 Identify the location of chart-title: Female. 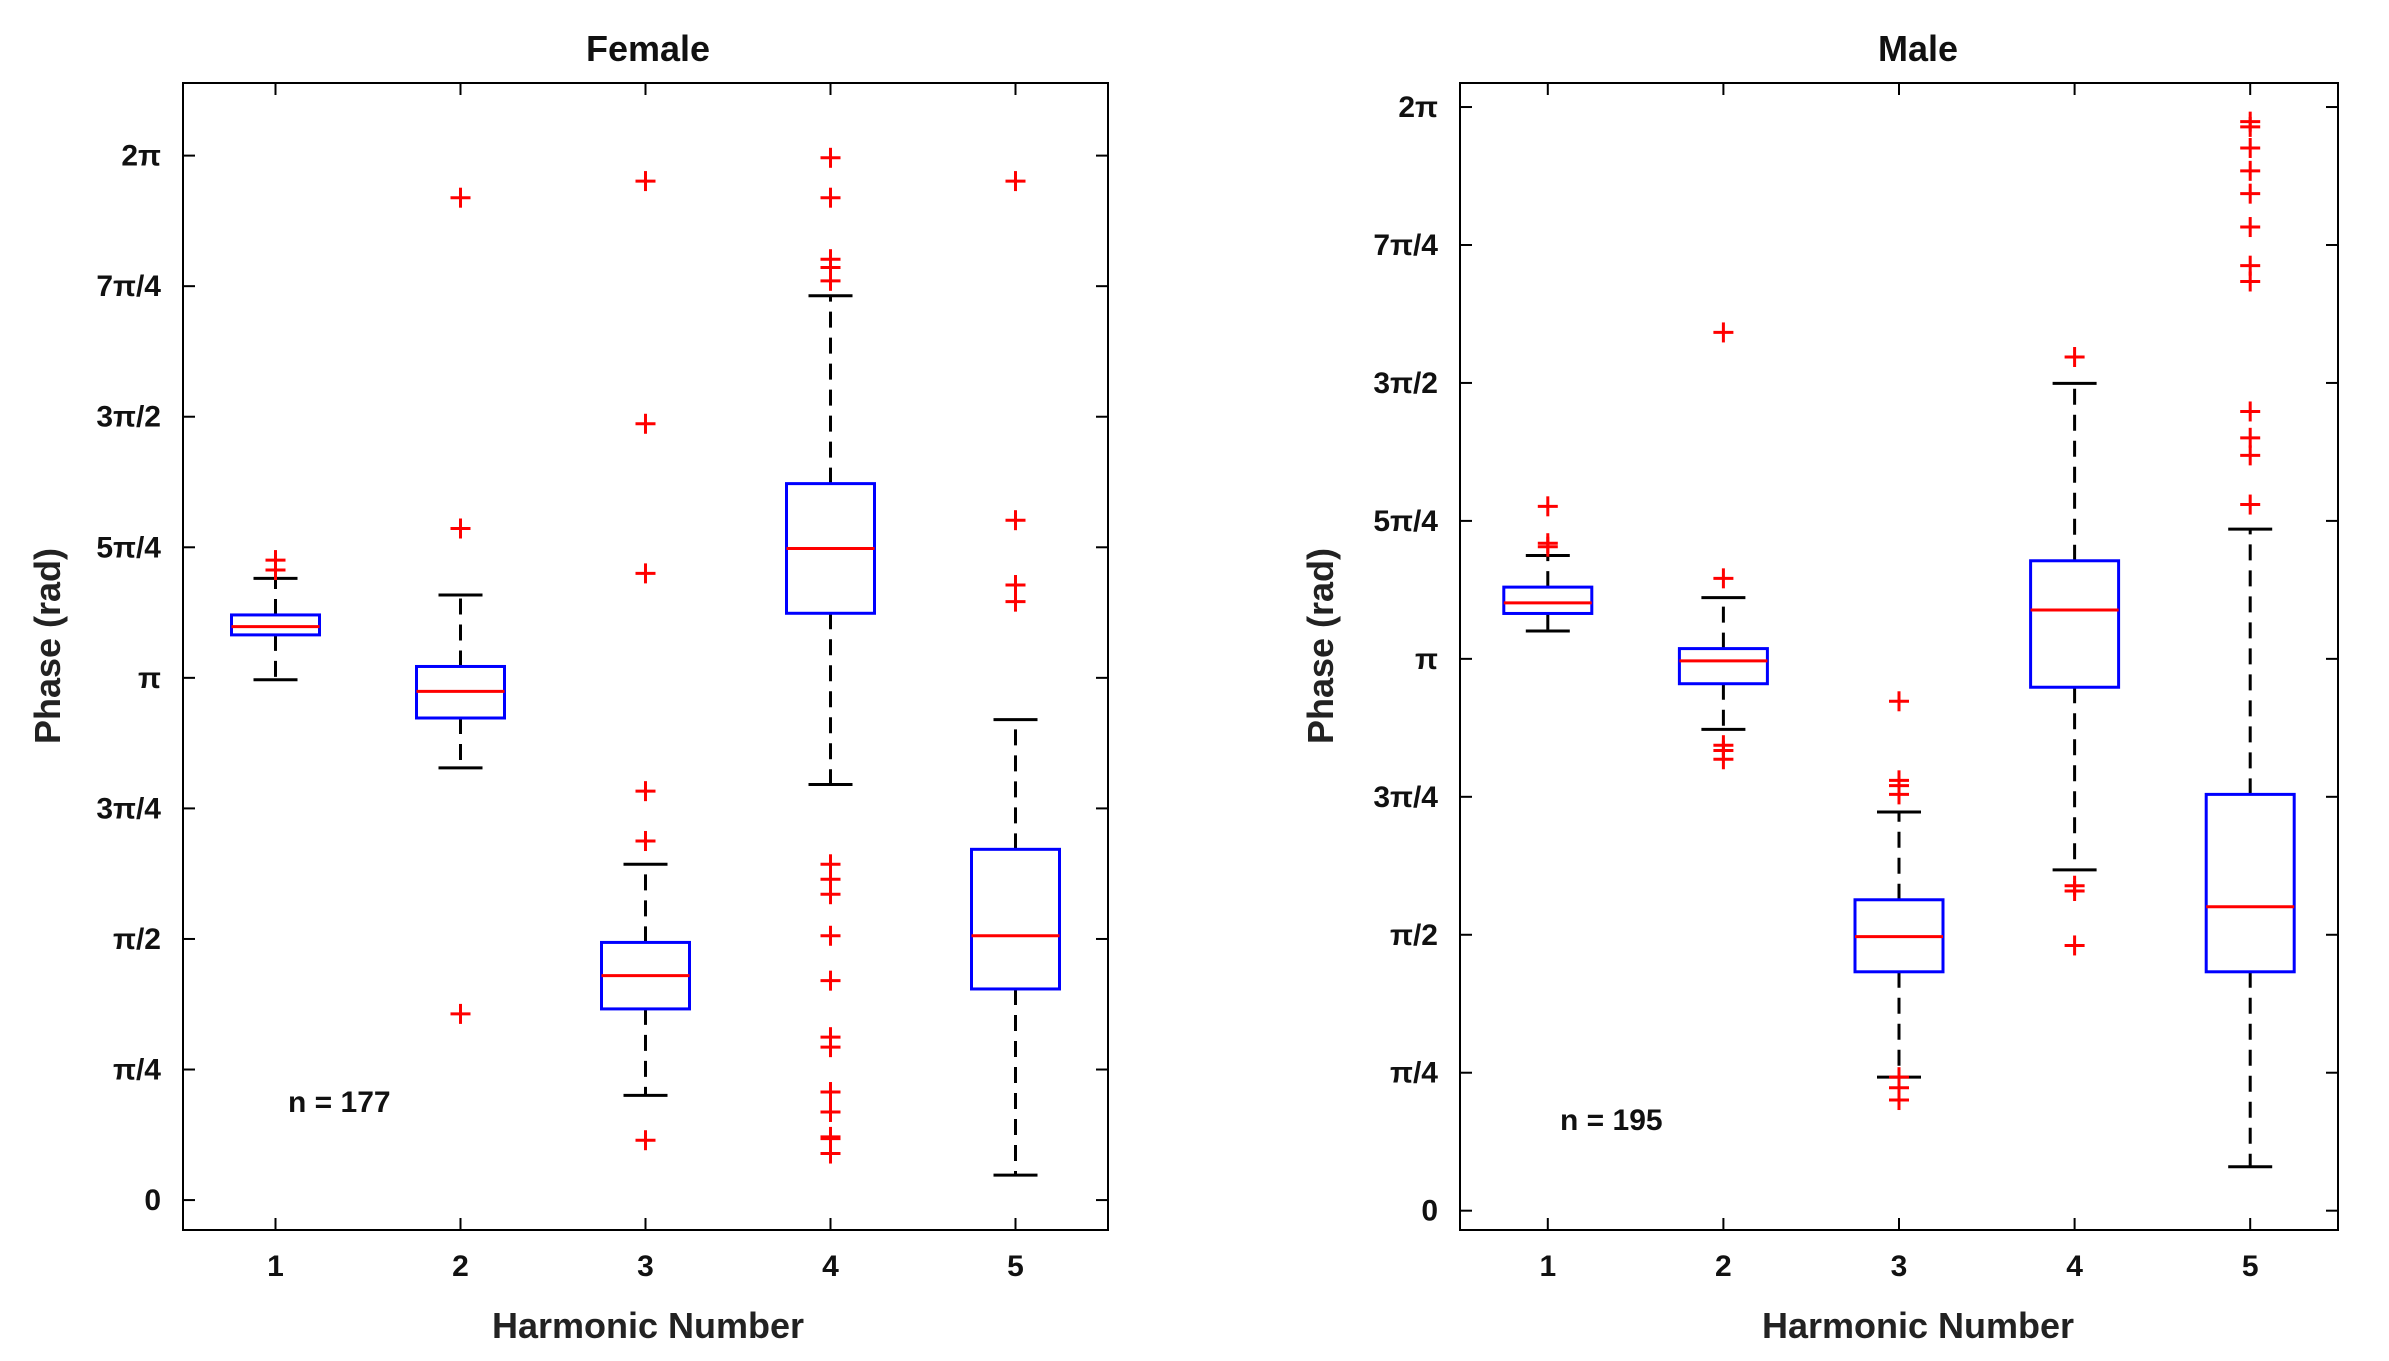
(648, 48).